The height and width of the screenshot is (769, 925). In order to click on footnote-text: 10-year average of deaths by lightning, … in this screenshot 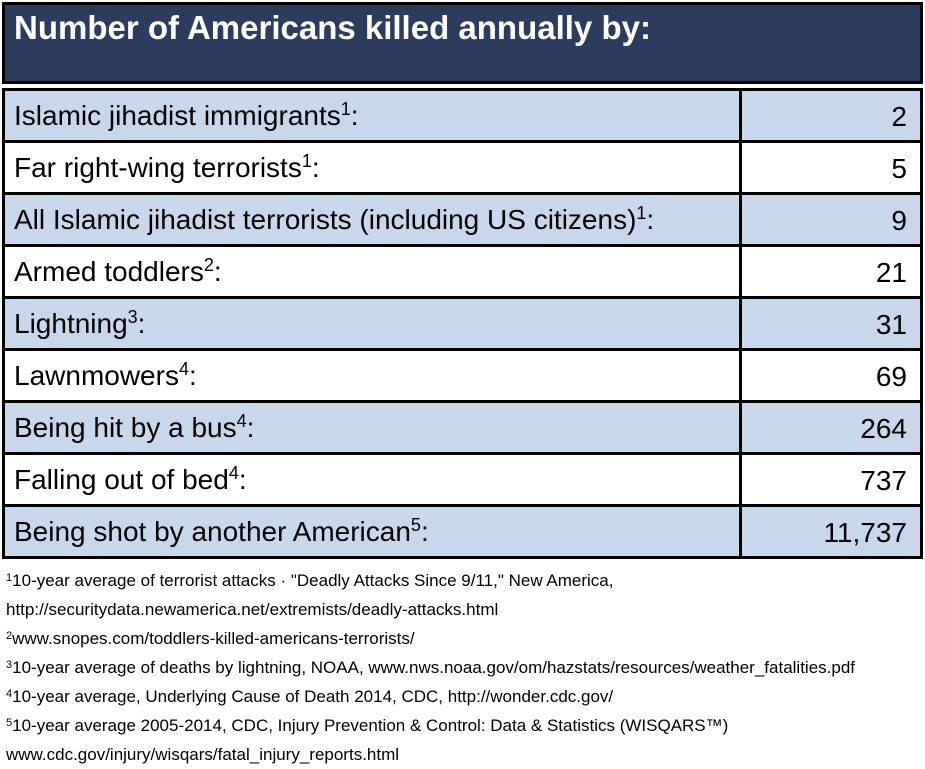, I will do `click(434, 667)`.